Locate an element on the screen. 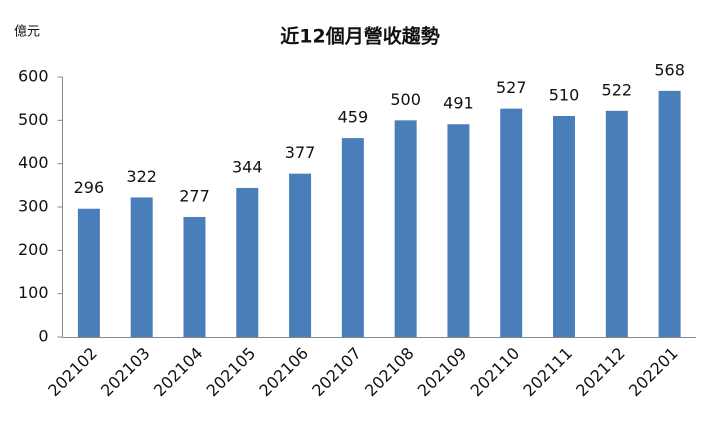 The height and width of the screenshot is (424, 720). data-label: 377 is located at coordinates (300, 152).